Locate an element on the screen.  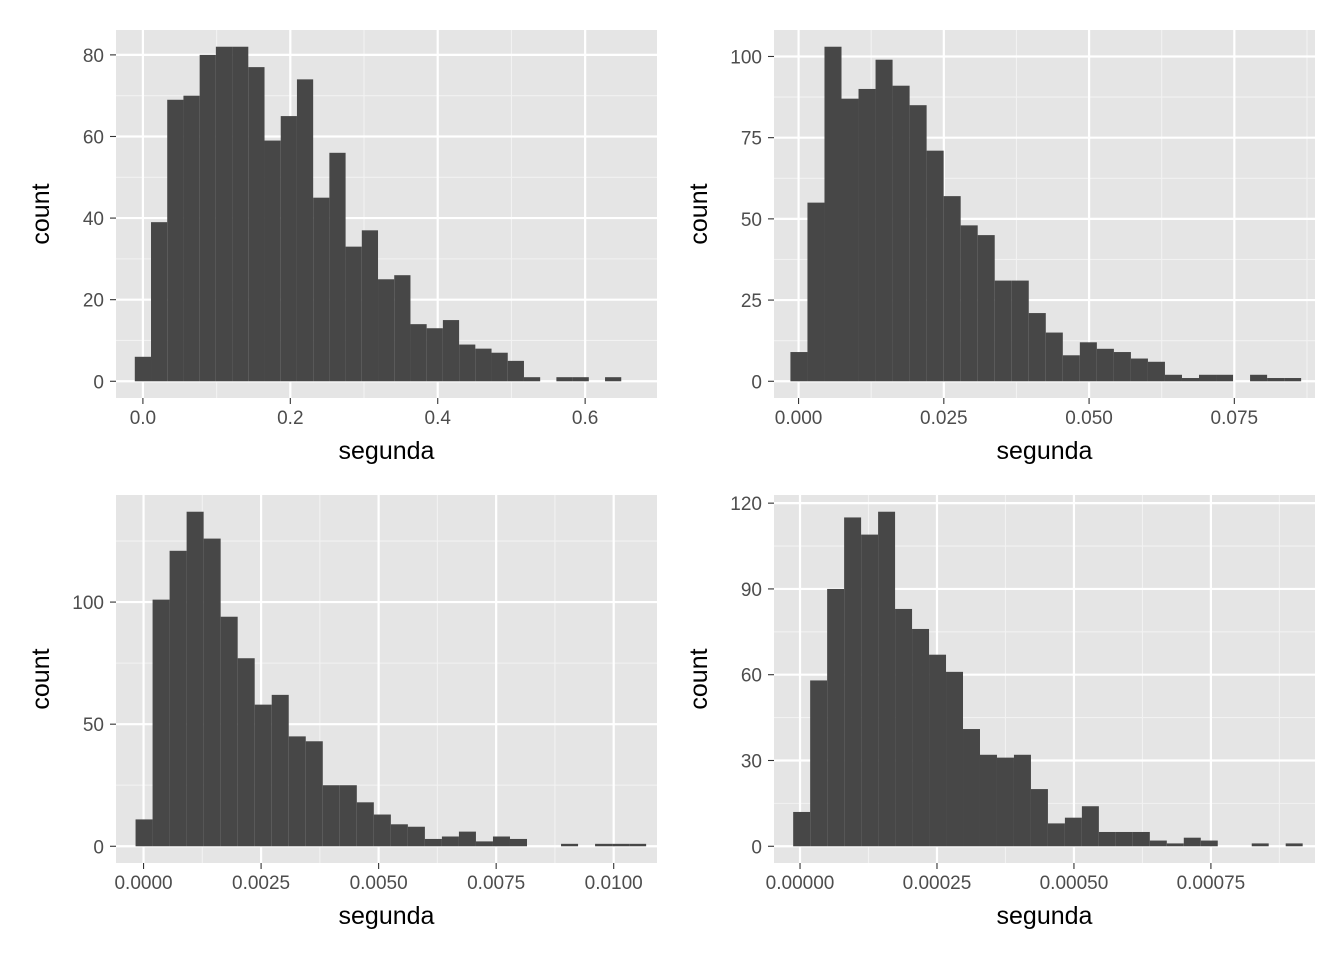
y-tick-label: 120 is located at coordinates (746, 504).